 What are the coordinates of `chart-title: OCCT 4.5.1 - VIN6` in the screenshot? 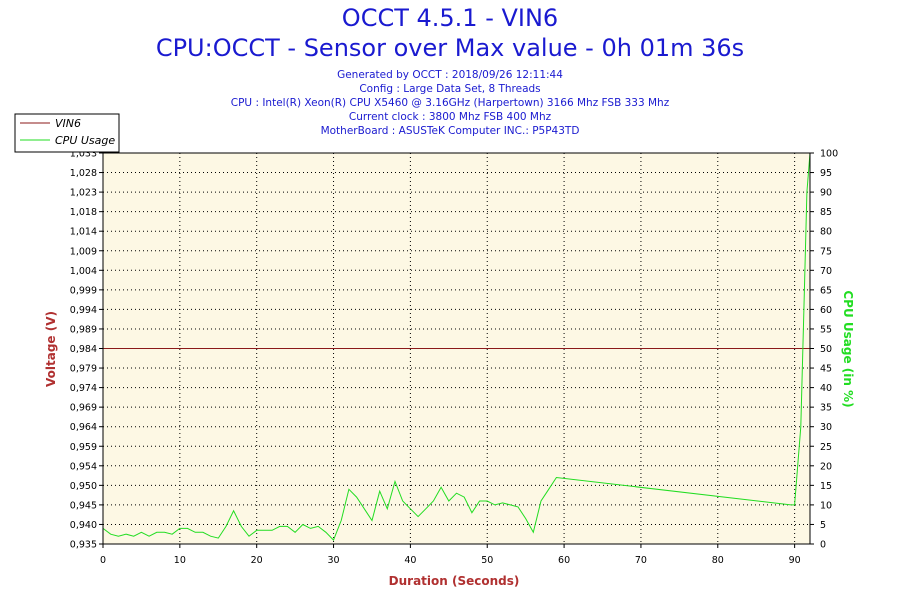 It's located at (450, 18).